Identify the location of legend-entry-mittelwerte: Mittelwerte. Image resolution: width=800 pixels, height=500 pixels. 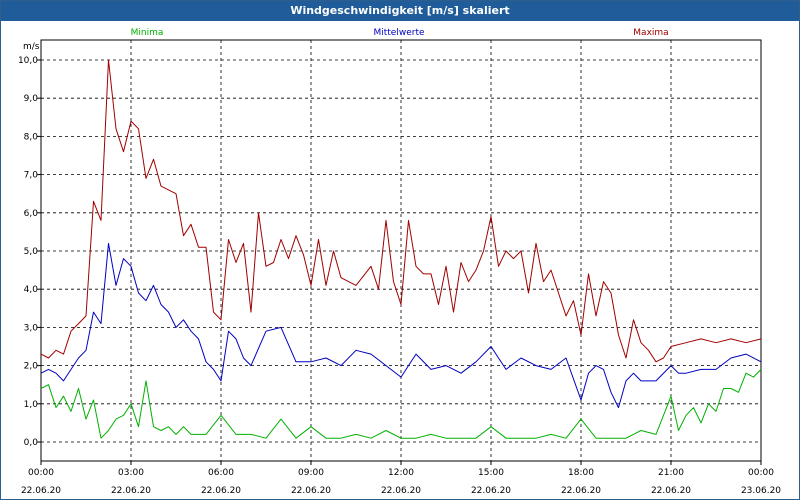
(398, 33).